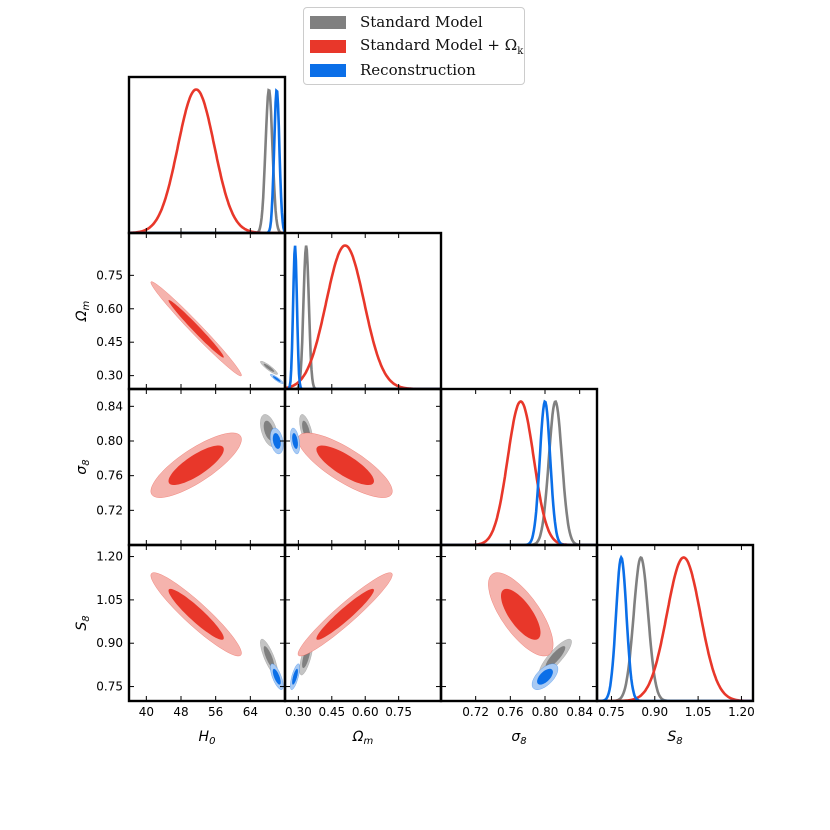 The width and height of the screenshot is (830, 830). I want to click on contour-panel-s8-S8, so click(530, 631).